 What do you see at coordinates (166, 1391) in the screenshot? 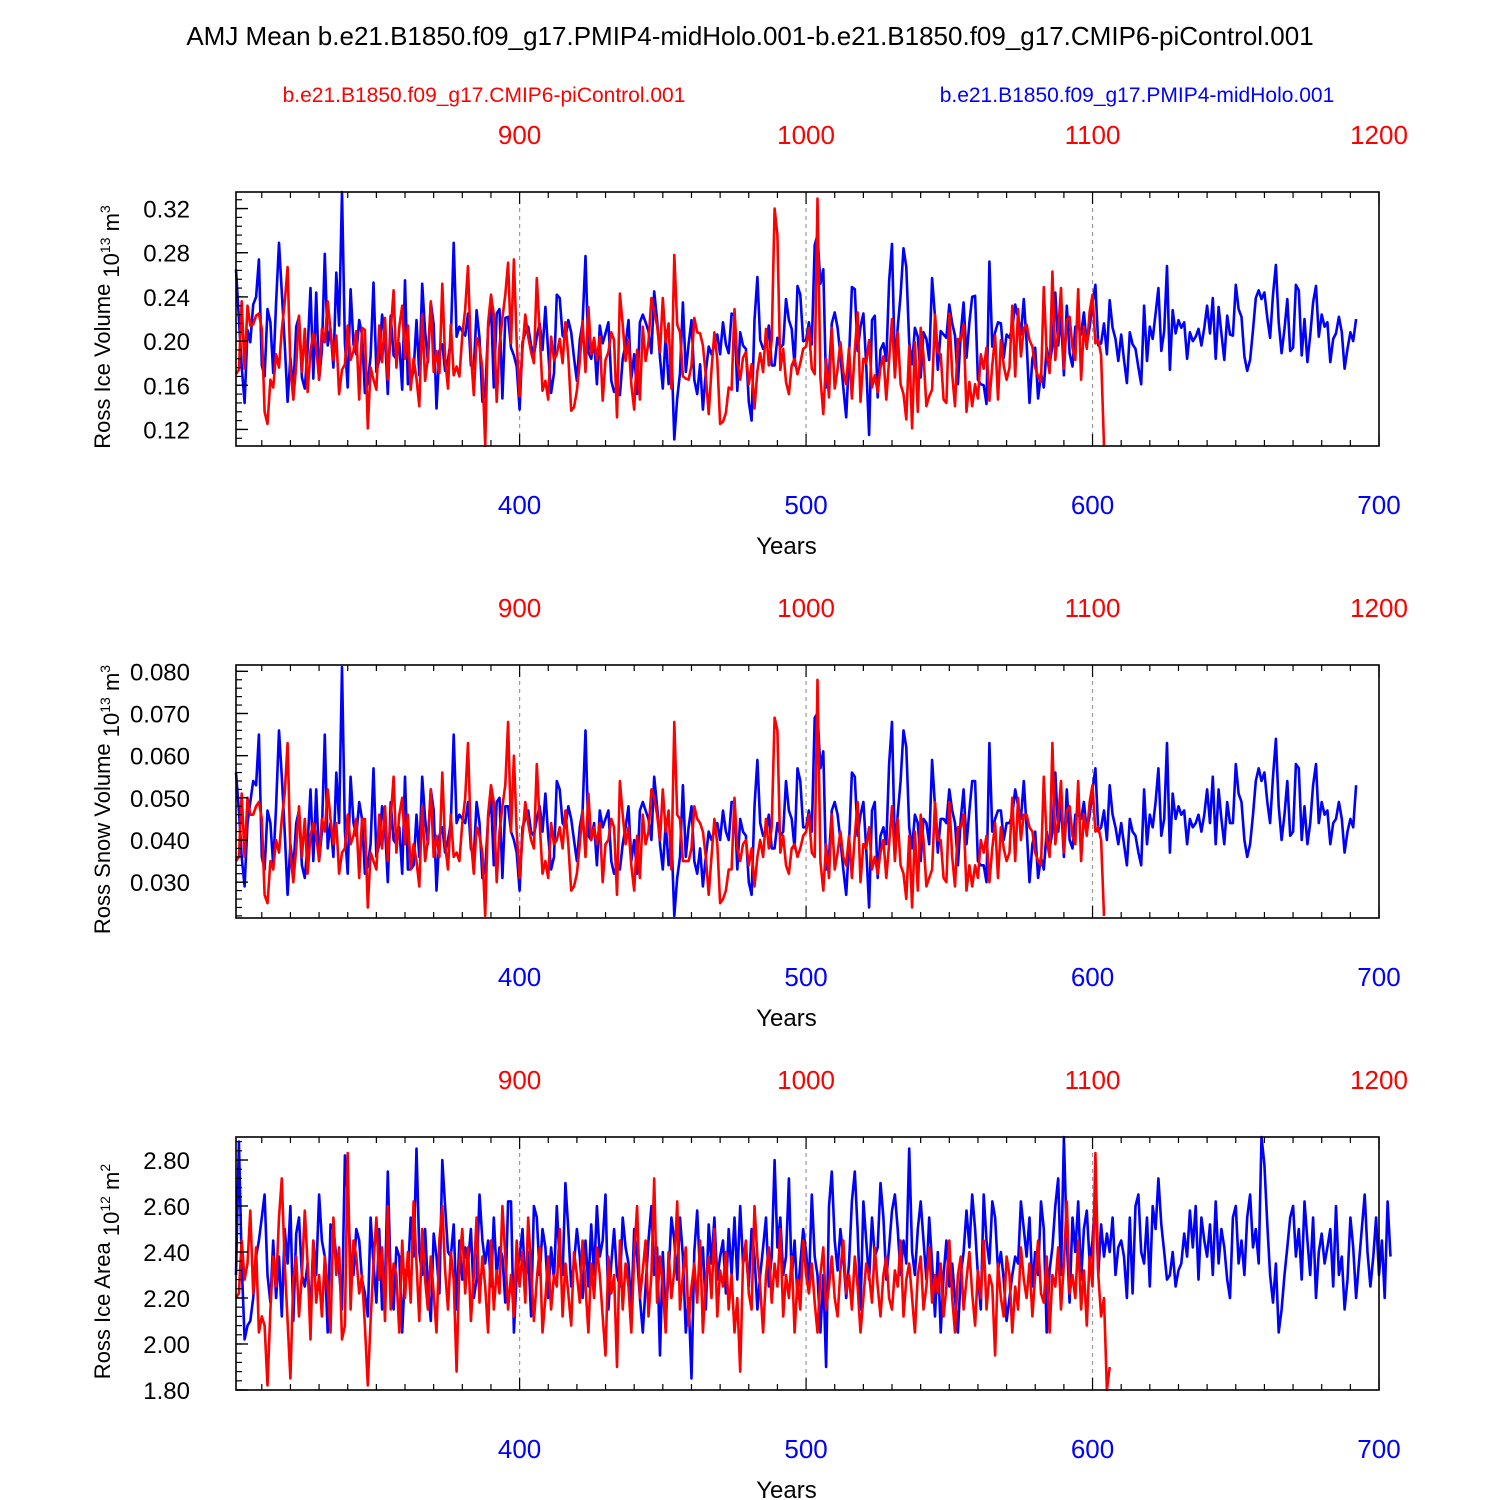
I see `y-tick-label: 1.80` at bounding box center [166, 1391].